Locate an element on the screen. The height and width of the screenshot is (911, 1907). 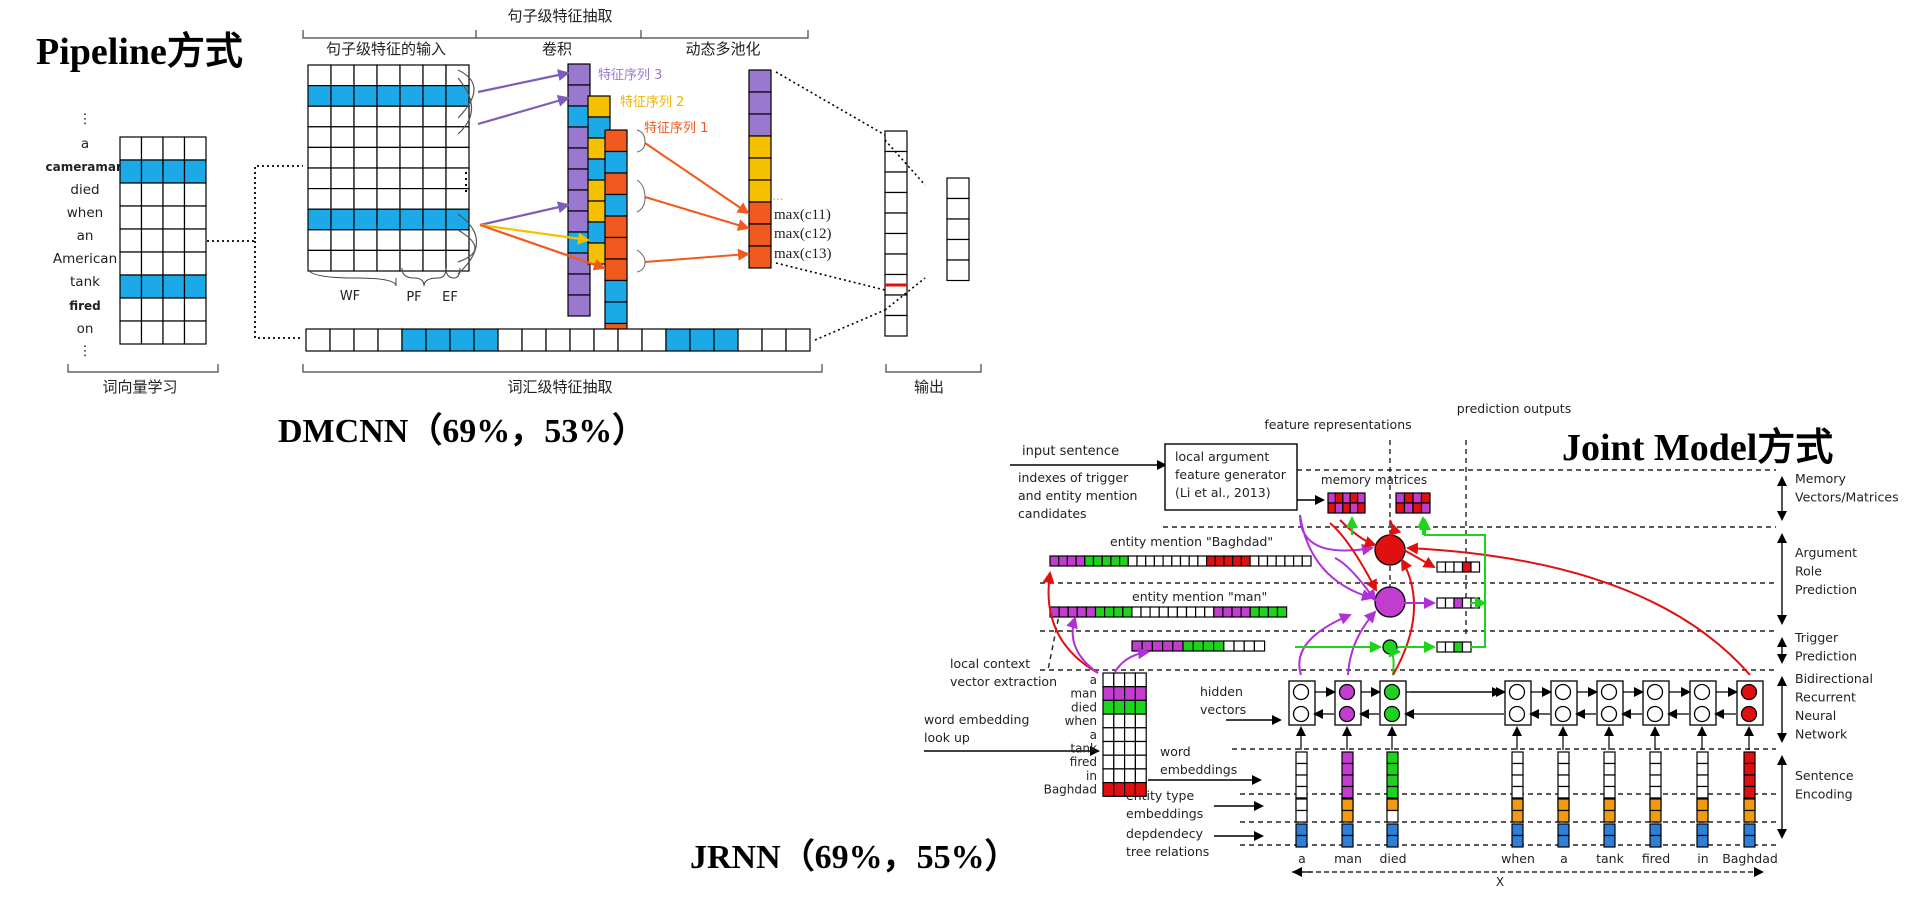
bottom-word-1: man is located at coordinates (1348, 858).